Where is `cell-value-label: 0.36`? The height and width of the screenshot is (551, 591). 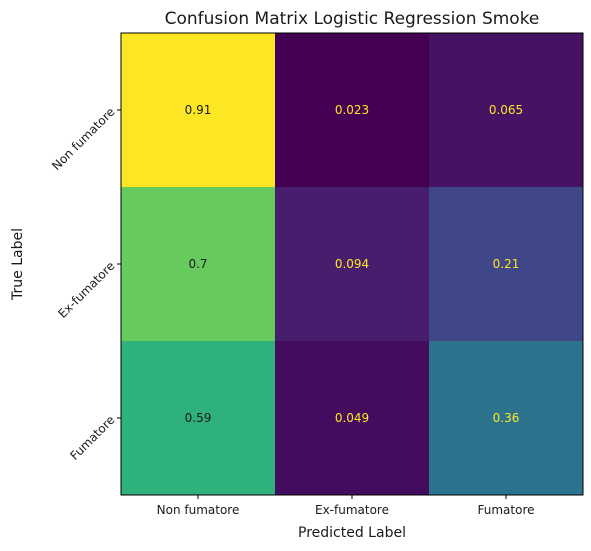
cell-value-label: 0.36 is located at coordinates (506, 418).